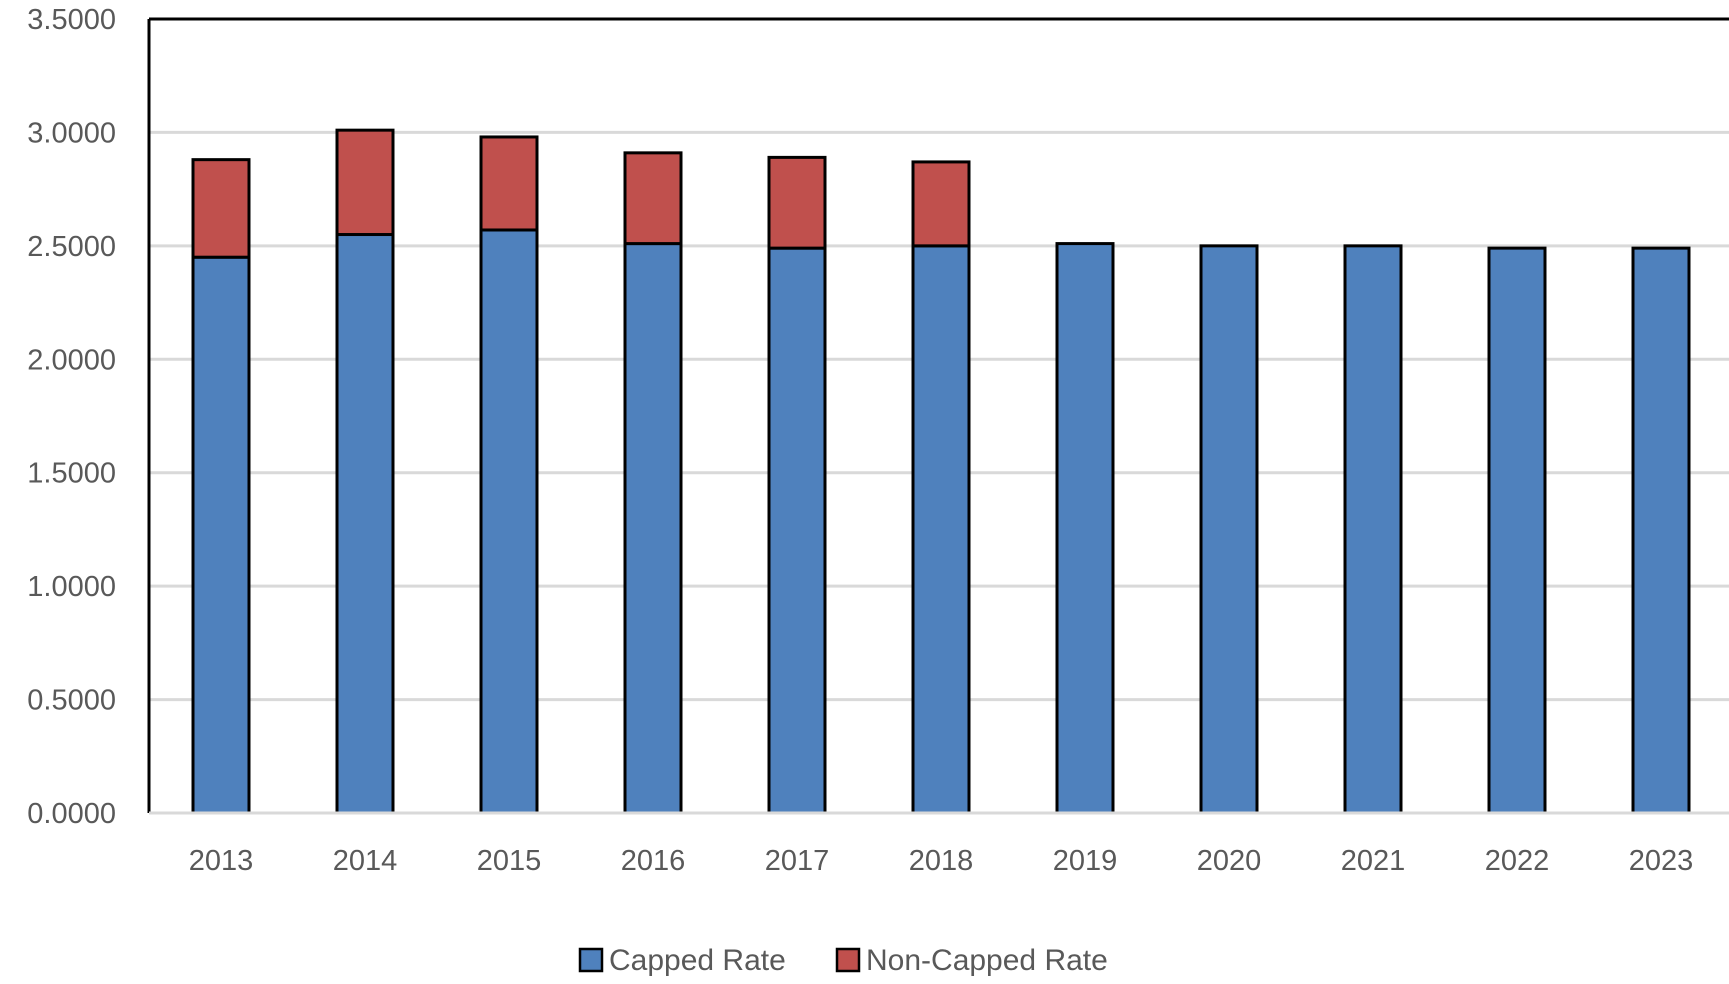 The height and width of the screenshot is (984, 1729). Describe the element at coordinates (653, 861) in the screenshot. I see `x-tick-label: 2016` at that location.